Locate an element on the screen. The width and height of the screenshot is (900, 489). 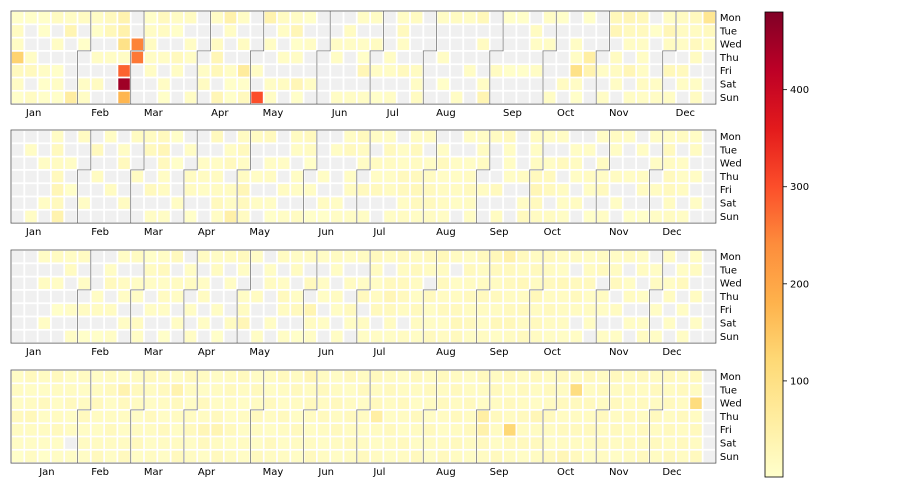
month-label: Apr is located at coordinates (220, 113).